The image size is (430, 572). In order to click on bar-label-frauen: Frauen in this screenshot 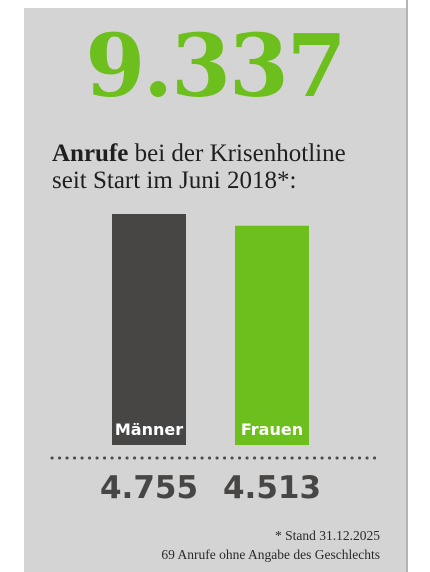, I will do `click(272, 429)`.